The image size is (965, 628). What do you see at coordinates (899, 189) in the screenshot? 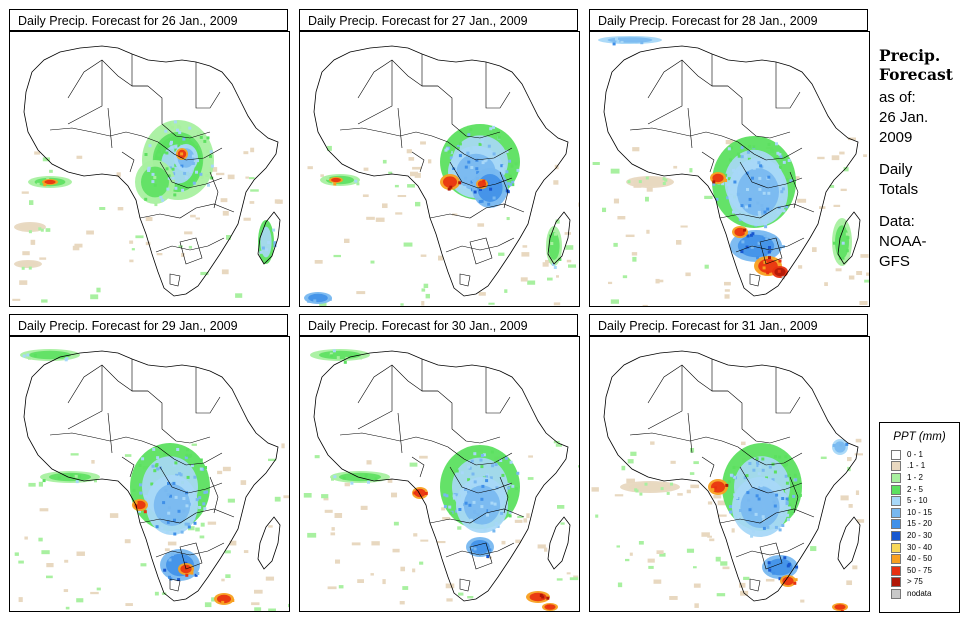
I see `totals-label: Totals` at bounding box center [899, 189].